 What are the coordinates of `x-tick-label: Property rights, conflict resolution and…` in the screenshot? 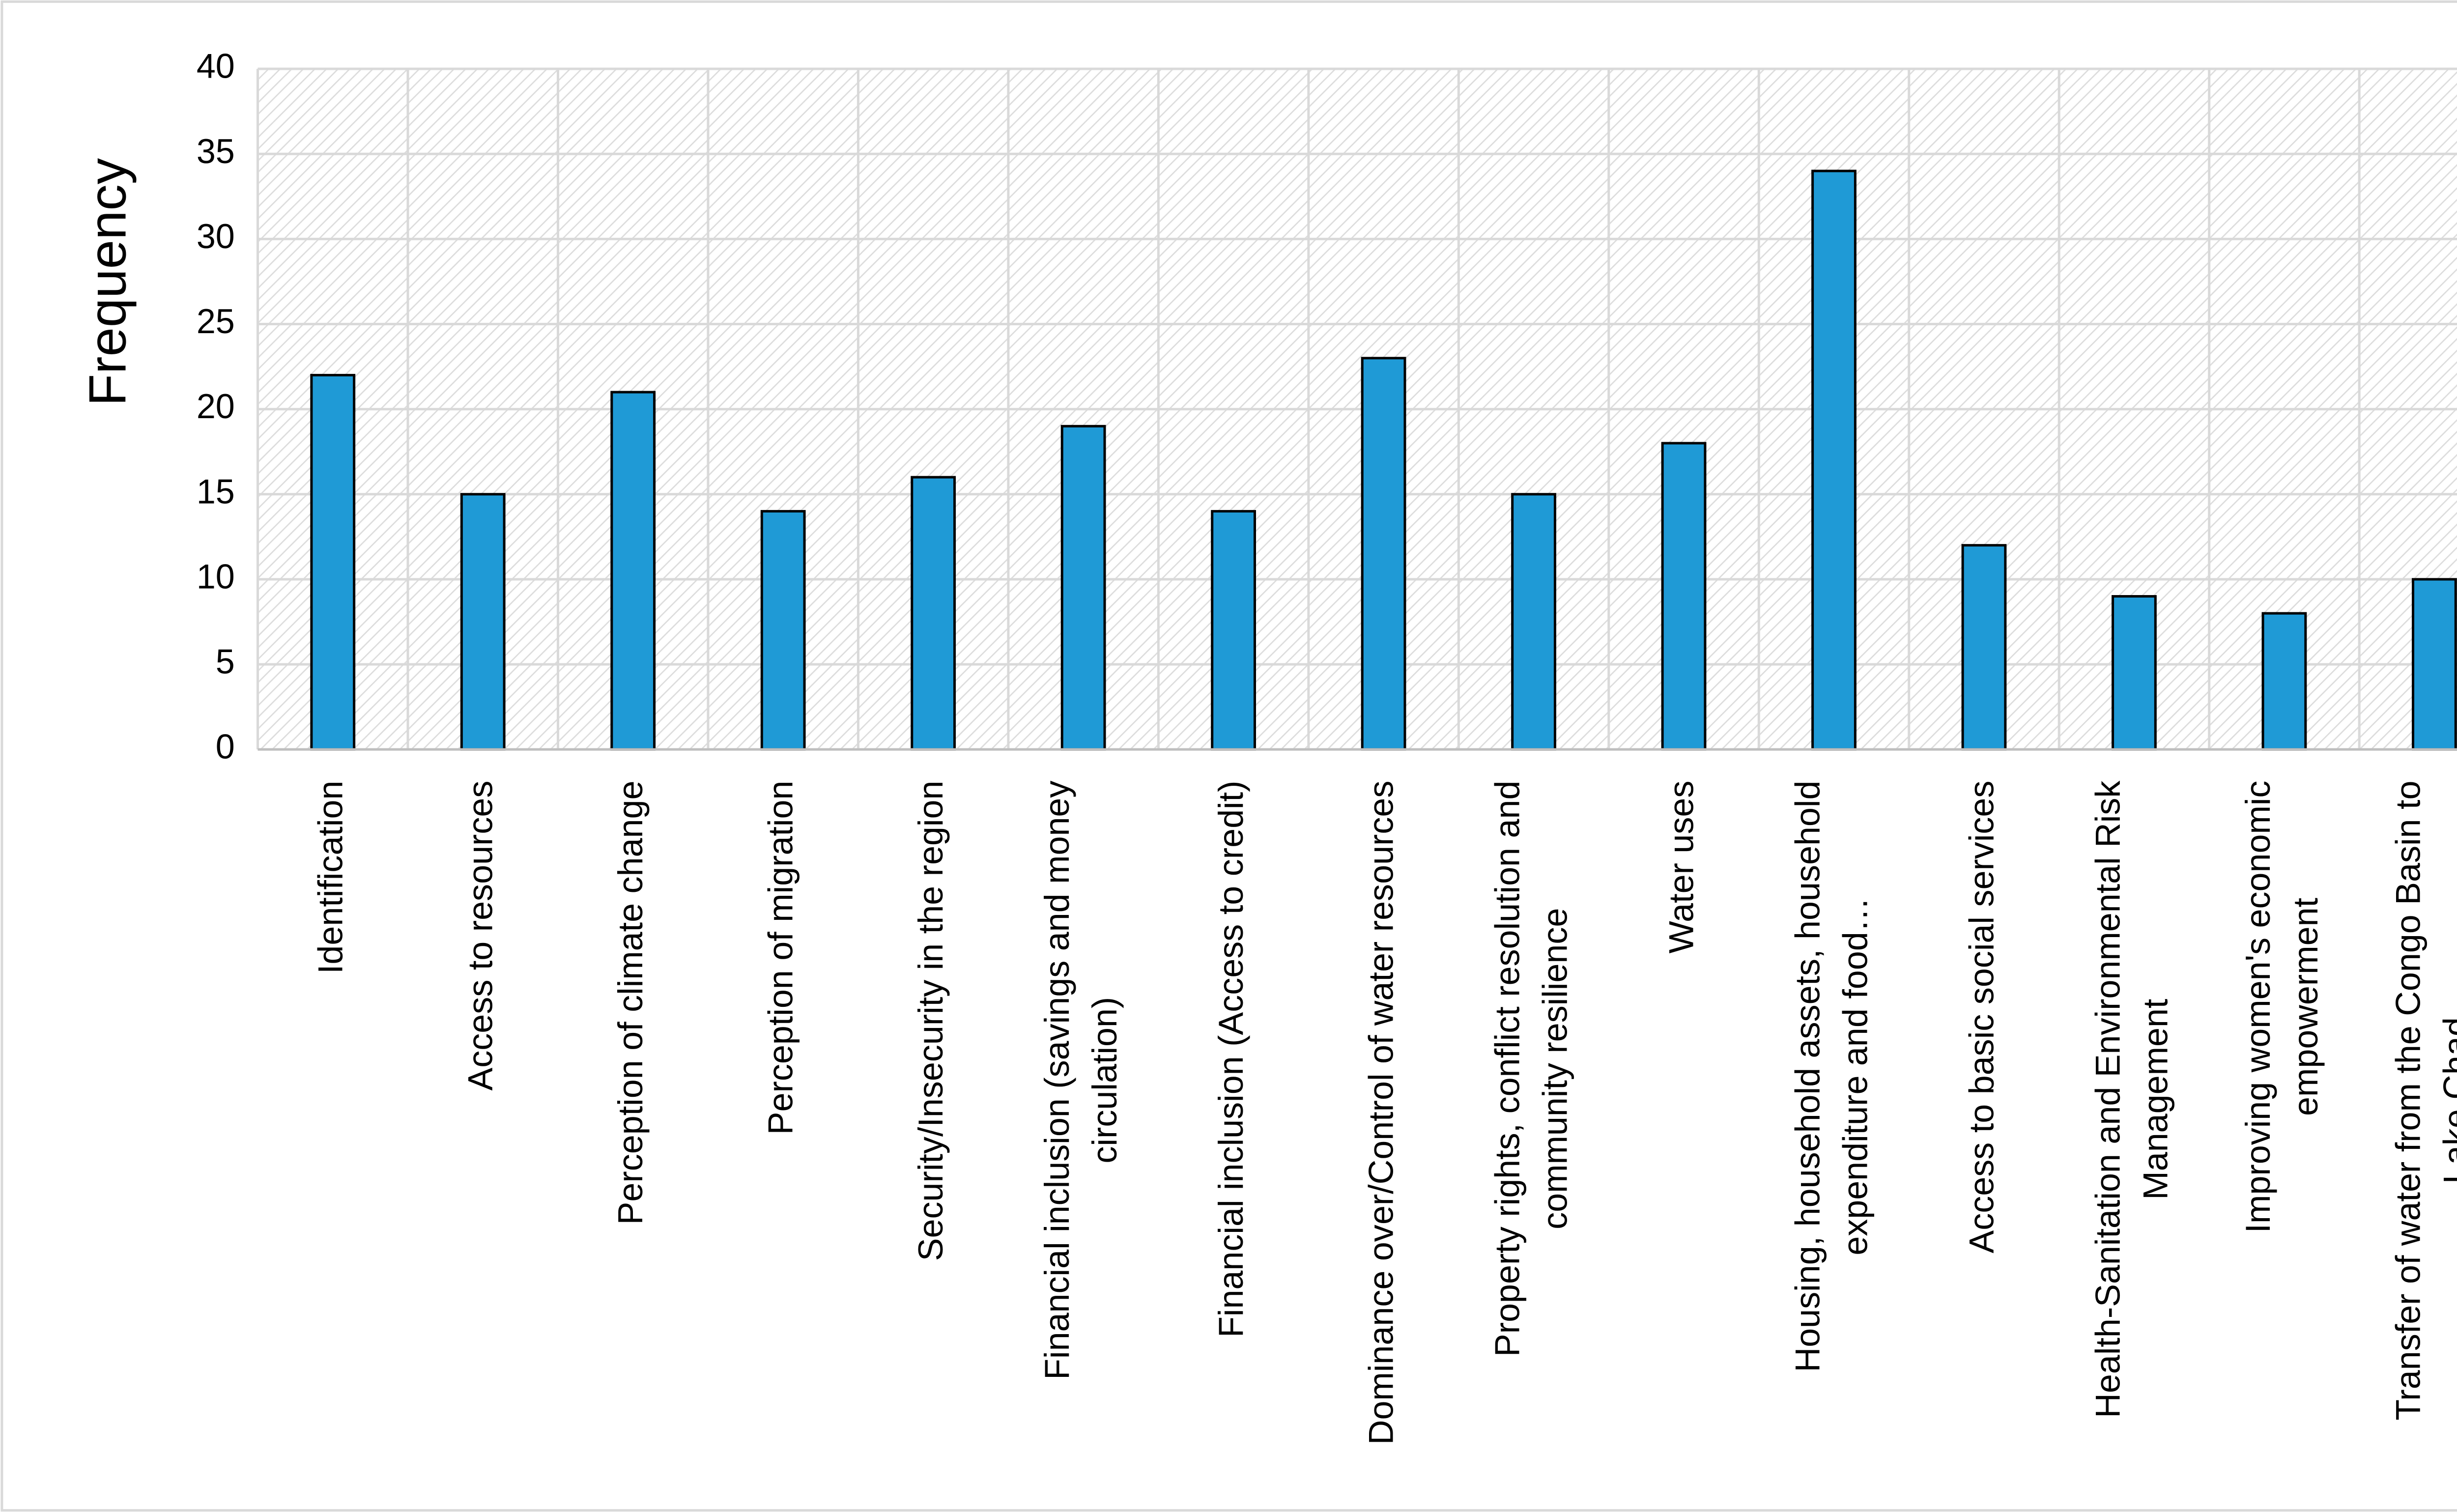 It's located at (1531, 1069).